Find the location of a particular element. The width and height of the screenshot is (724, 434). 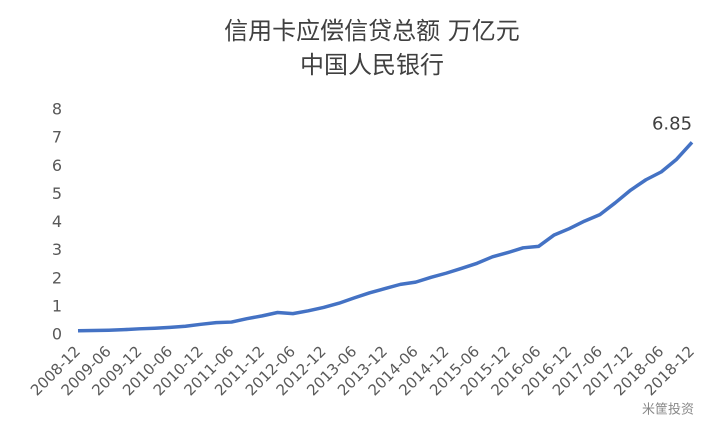

value-annotation: 6.85 is located at coordinates (672, 123).